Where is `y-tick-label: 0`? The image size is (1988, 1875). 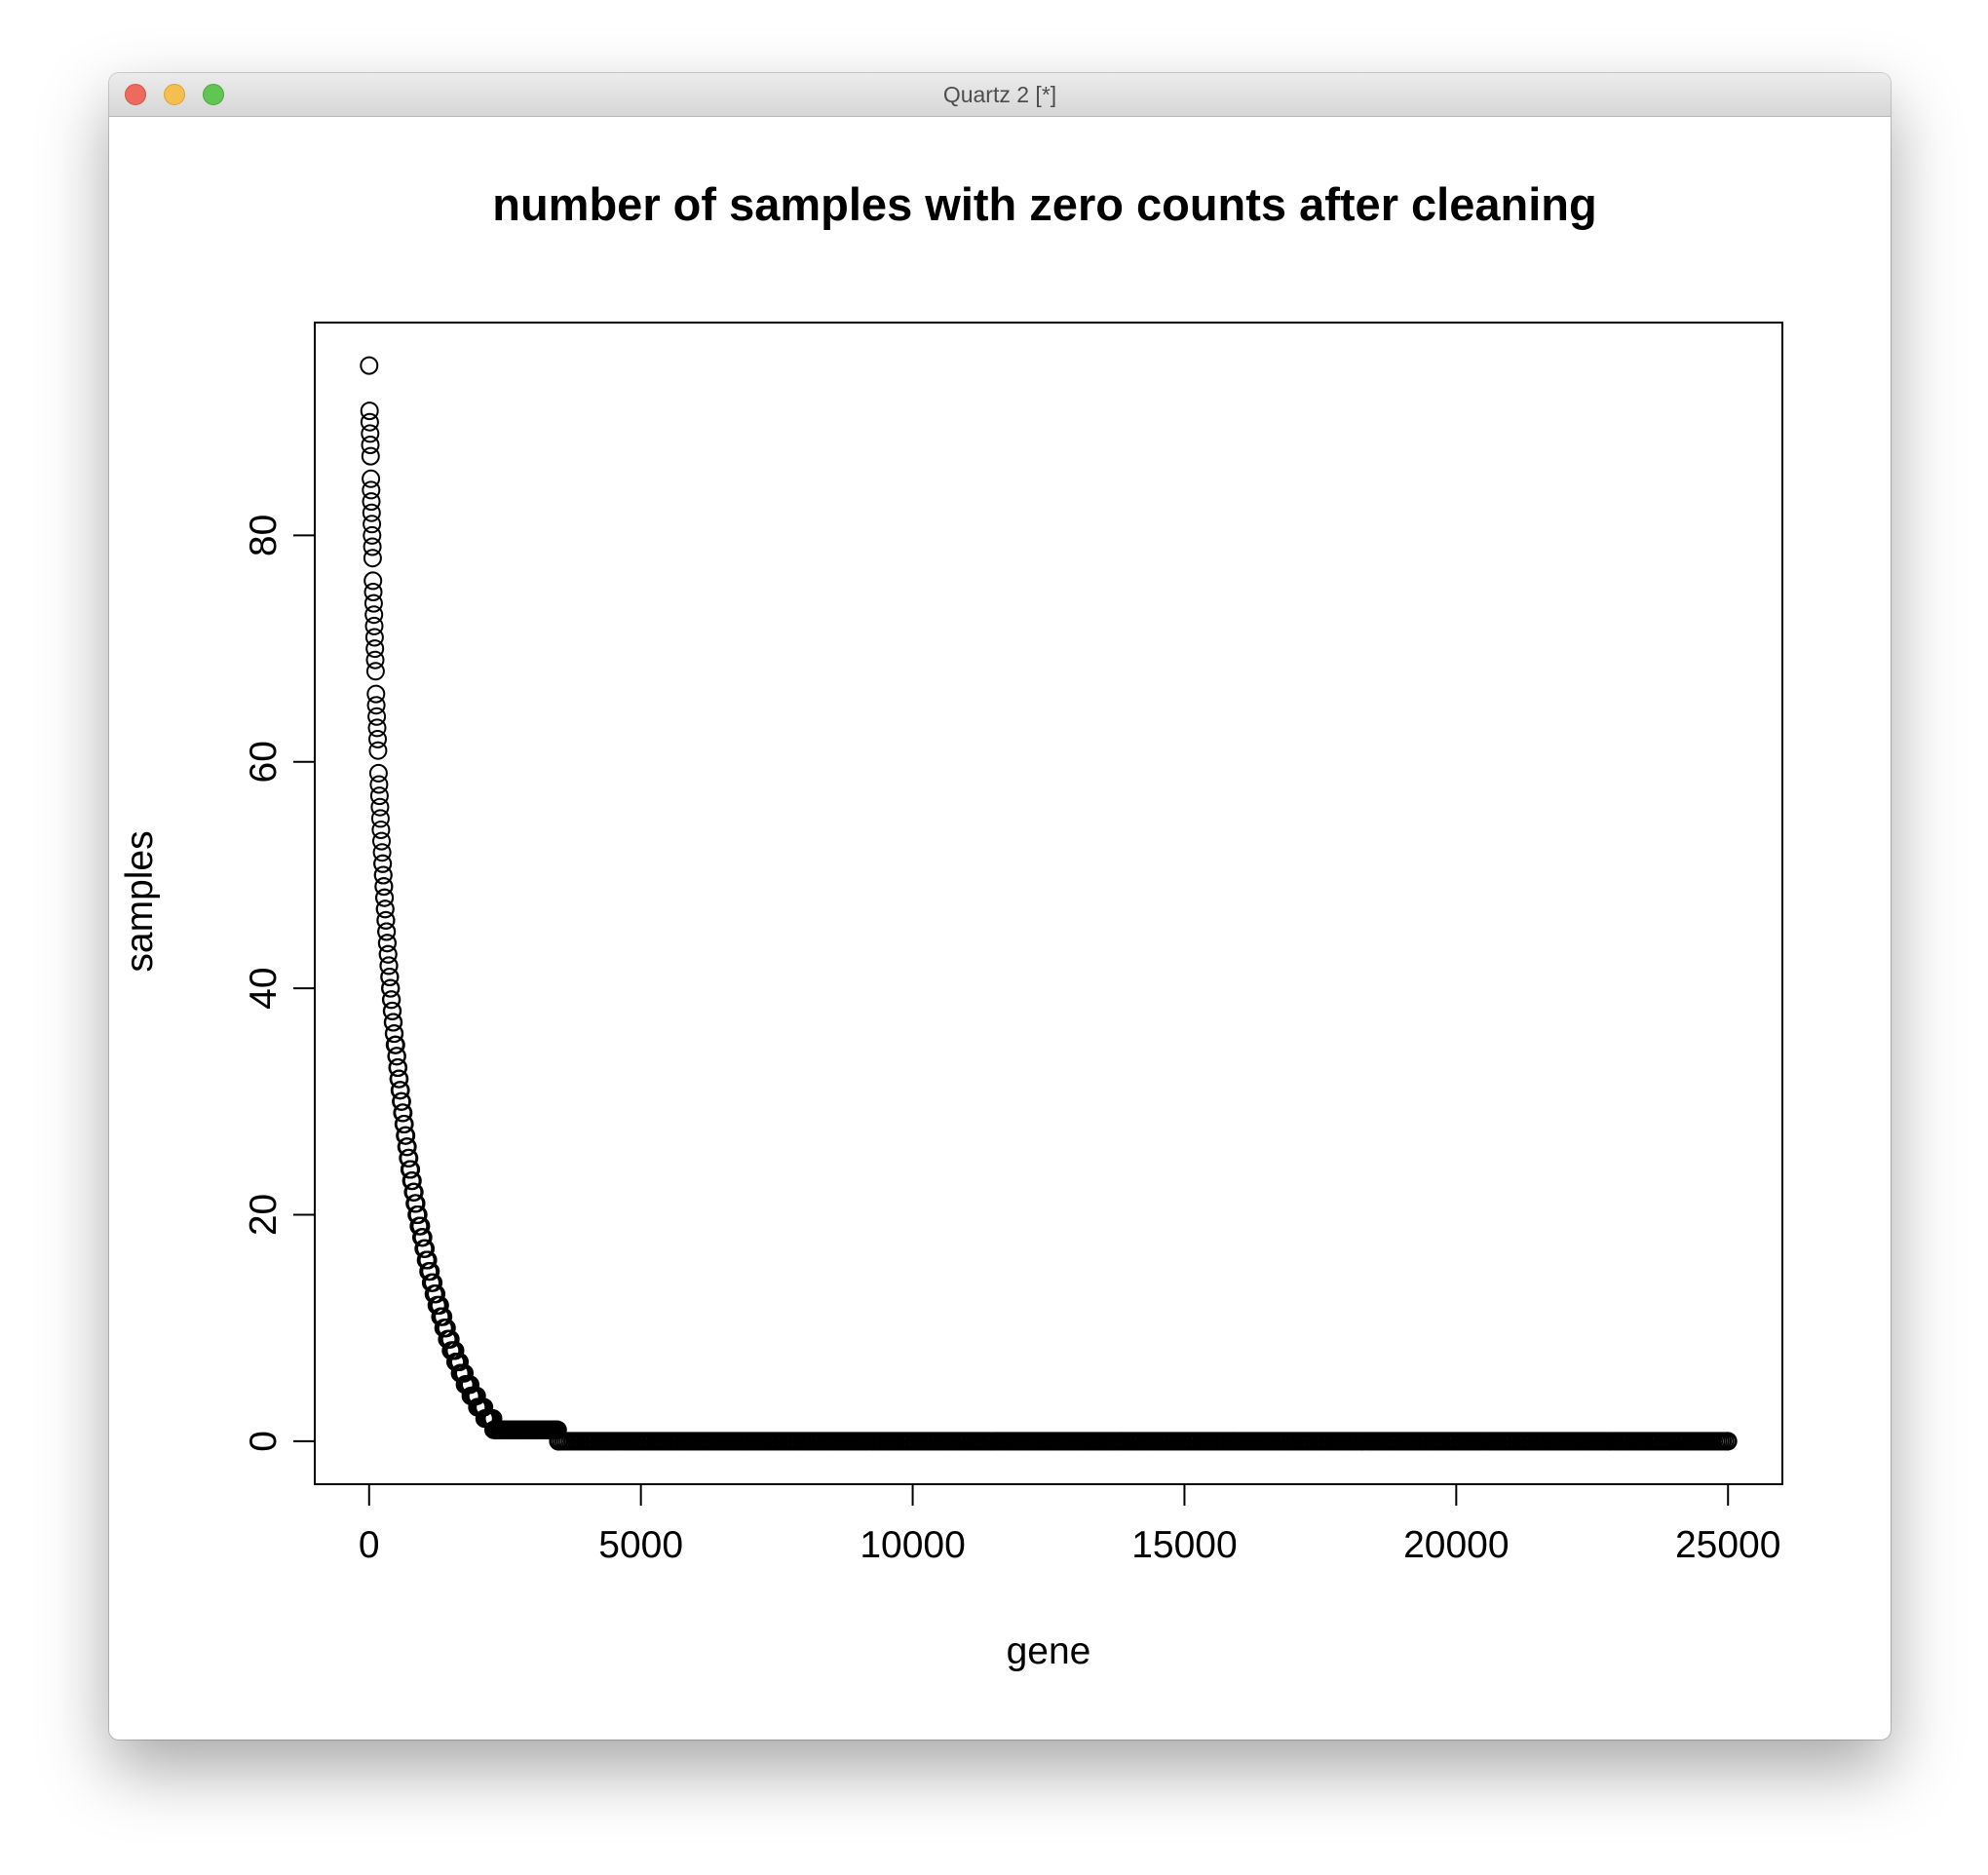
y-tick-label: 0 is located at coordinates (264, 1441).